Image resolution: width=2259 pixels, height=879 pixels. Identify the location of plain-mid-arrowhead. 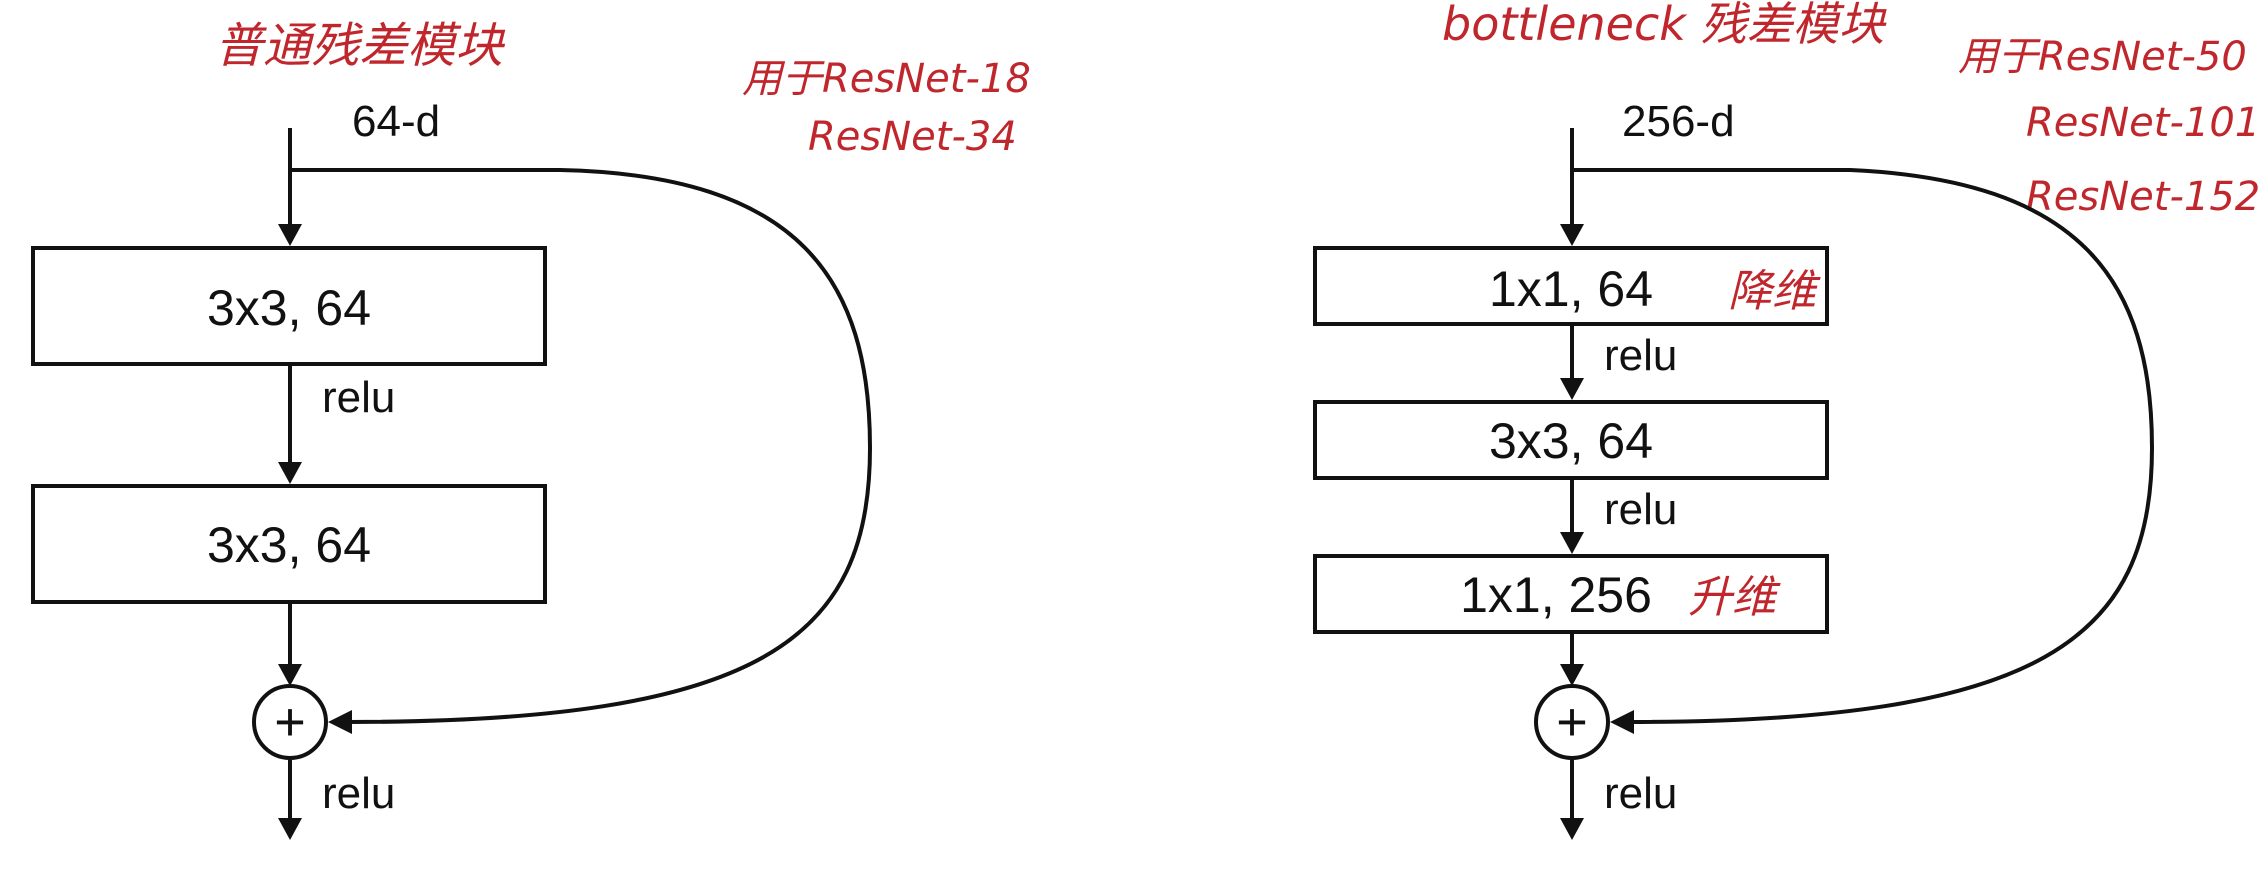
(290, 473).